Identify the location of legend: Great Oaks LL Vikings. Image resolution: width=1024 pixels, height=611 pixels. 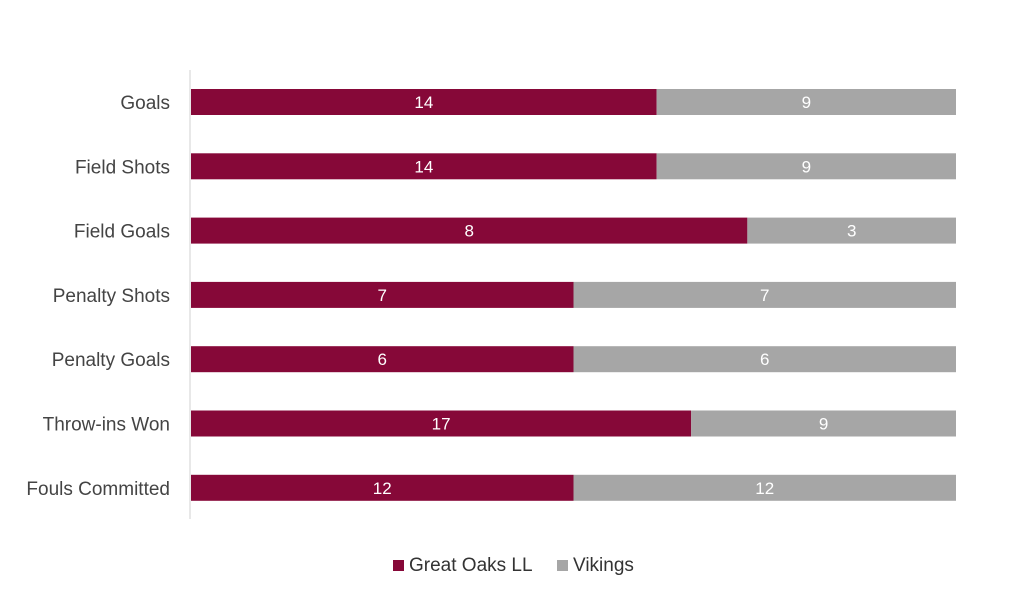
(513, 565).